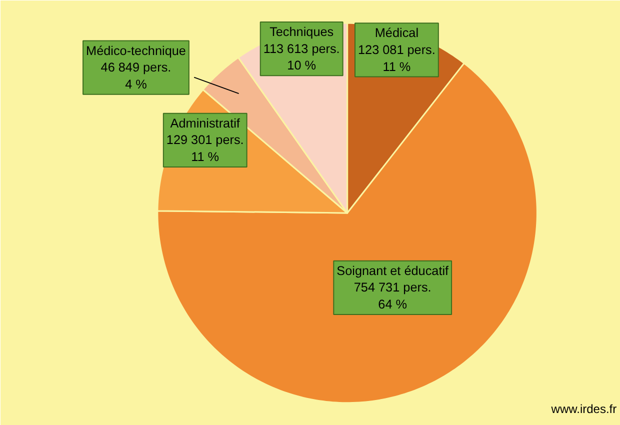 This screenshot has height=425, width=620. What do you see at coordinates (302, 31) in the screenshot?
I see `slice-label: Techniques` at bounding box center [302, 31].